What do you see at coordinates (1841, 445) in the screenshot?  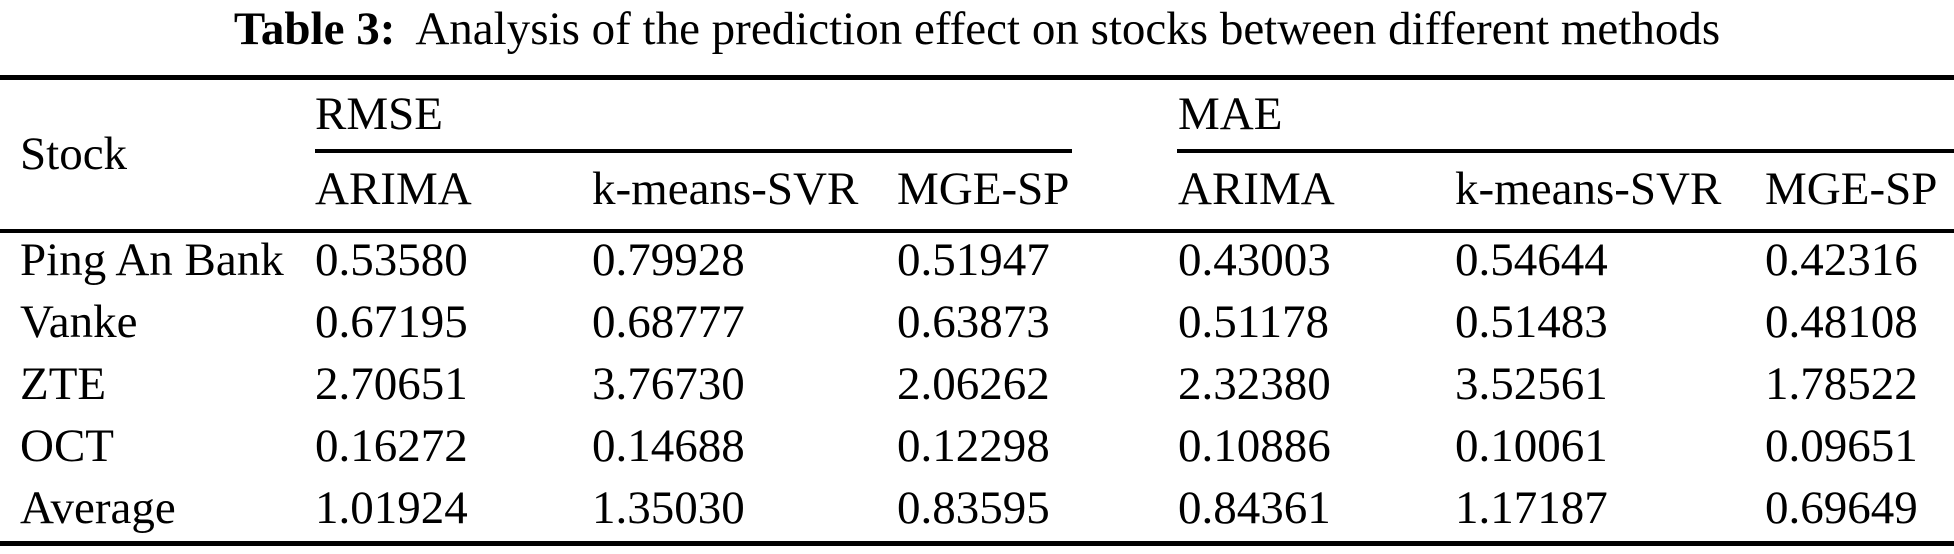 I see `value-cell-best: 0.09651` at bounding box center [1841, 445].